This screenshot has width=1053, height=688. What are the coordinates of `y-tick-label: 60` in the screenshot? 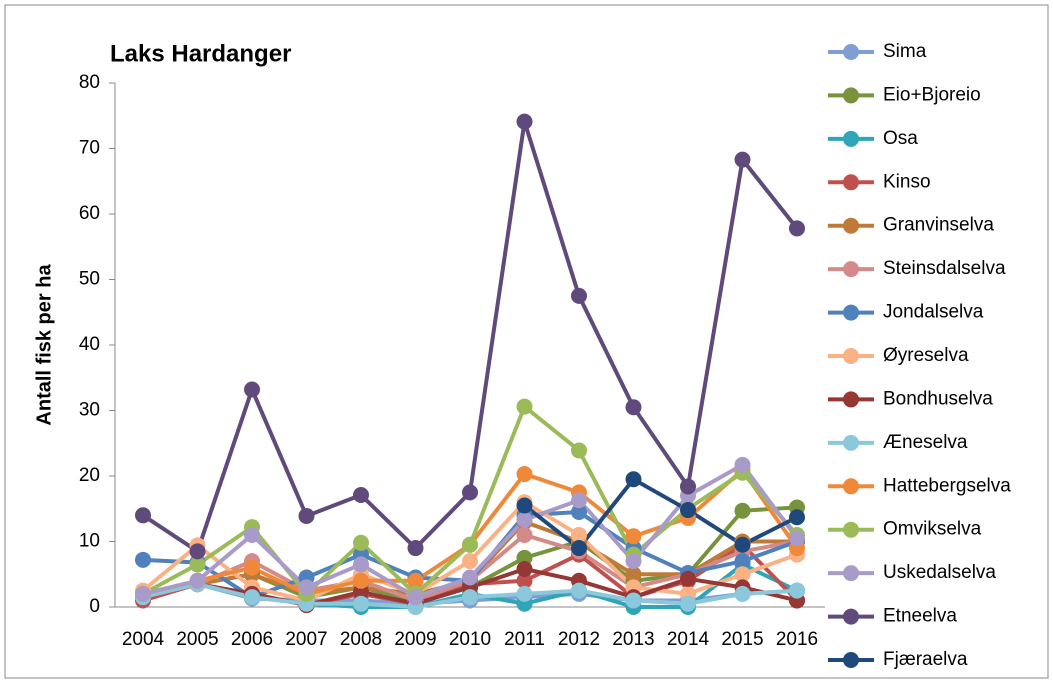 It's located at (89, 213).